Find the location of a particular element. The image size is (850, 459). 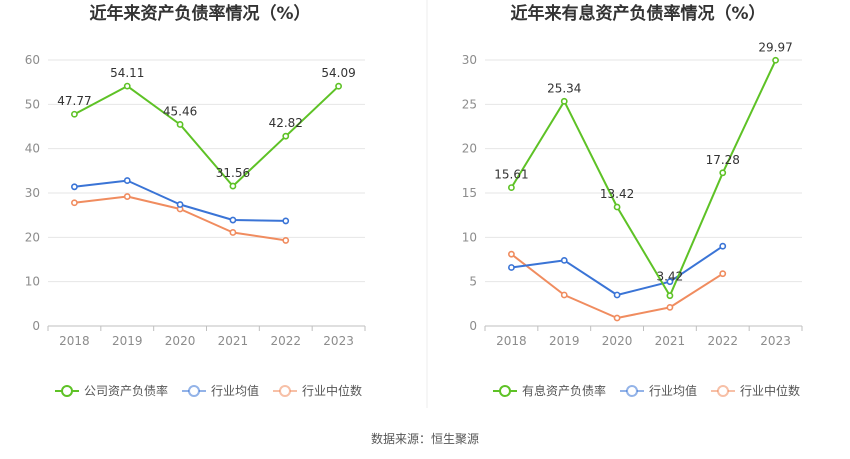

y-tick-label: 25 is located at coordinates (469, 104).